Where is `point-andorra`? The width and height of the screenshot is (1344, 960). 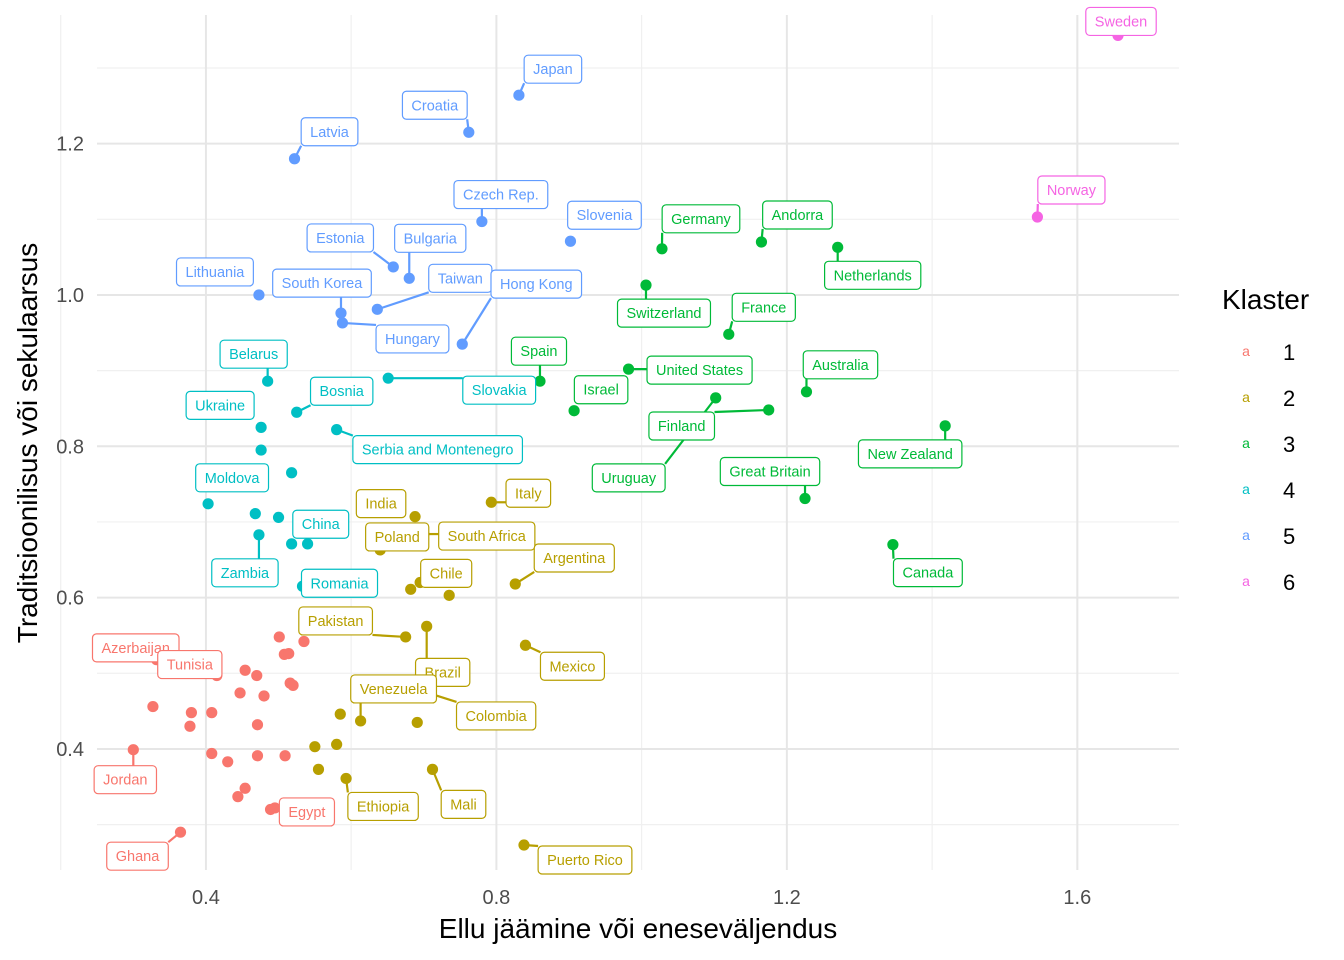 point-andorra is located at coordinates (761, 242).